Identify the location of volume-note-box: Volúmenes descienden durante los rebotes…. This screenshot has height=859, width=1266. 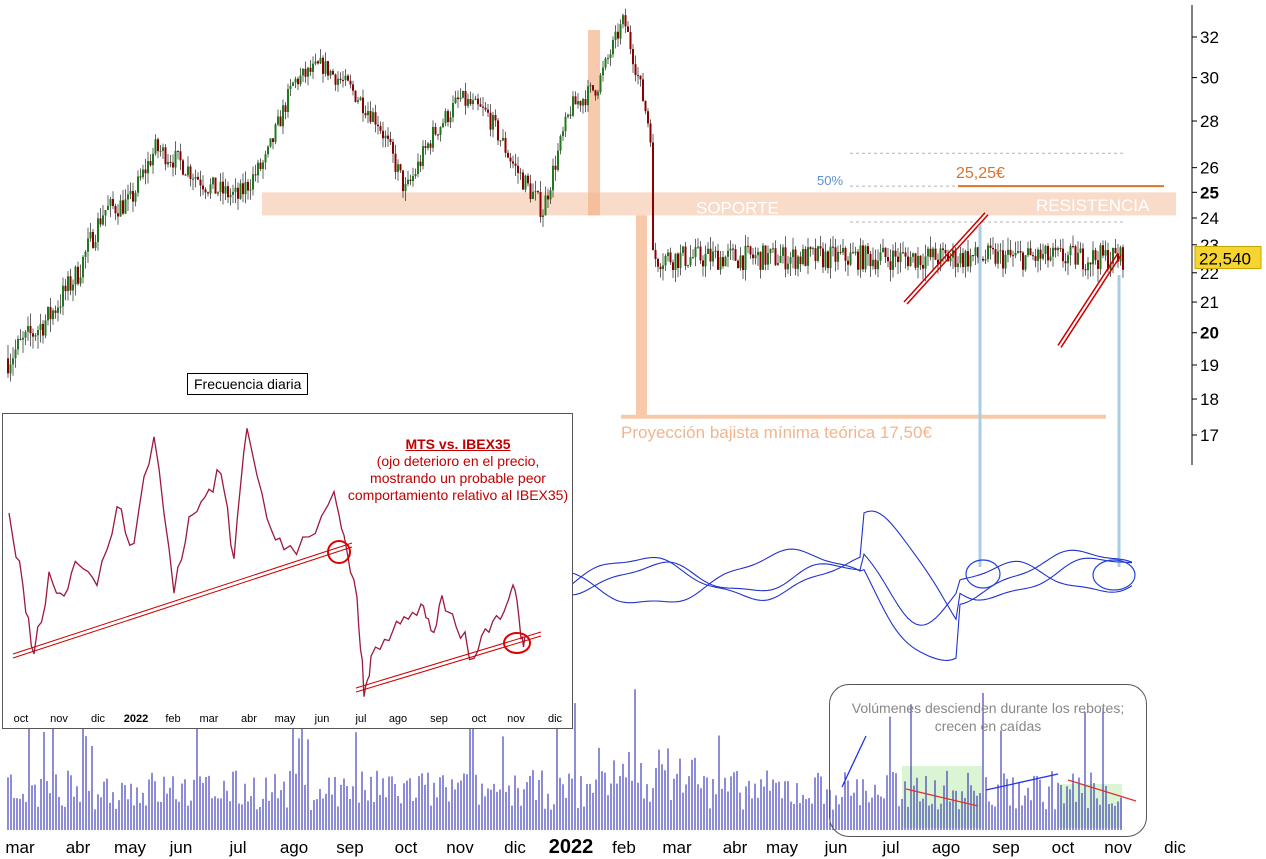
(988, 760).